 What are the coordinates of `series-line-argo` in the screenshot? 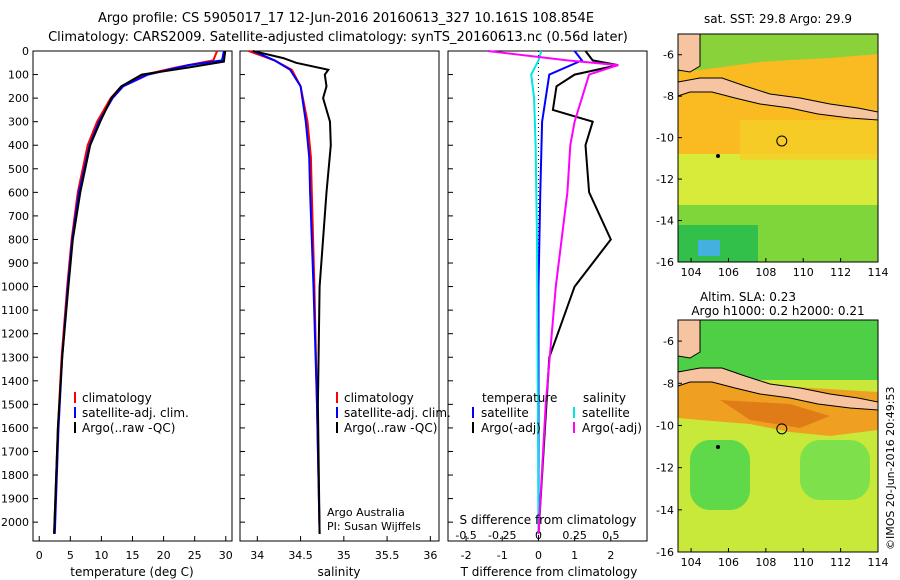 It's located at (292, 292).